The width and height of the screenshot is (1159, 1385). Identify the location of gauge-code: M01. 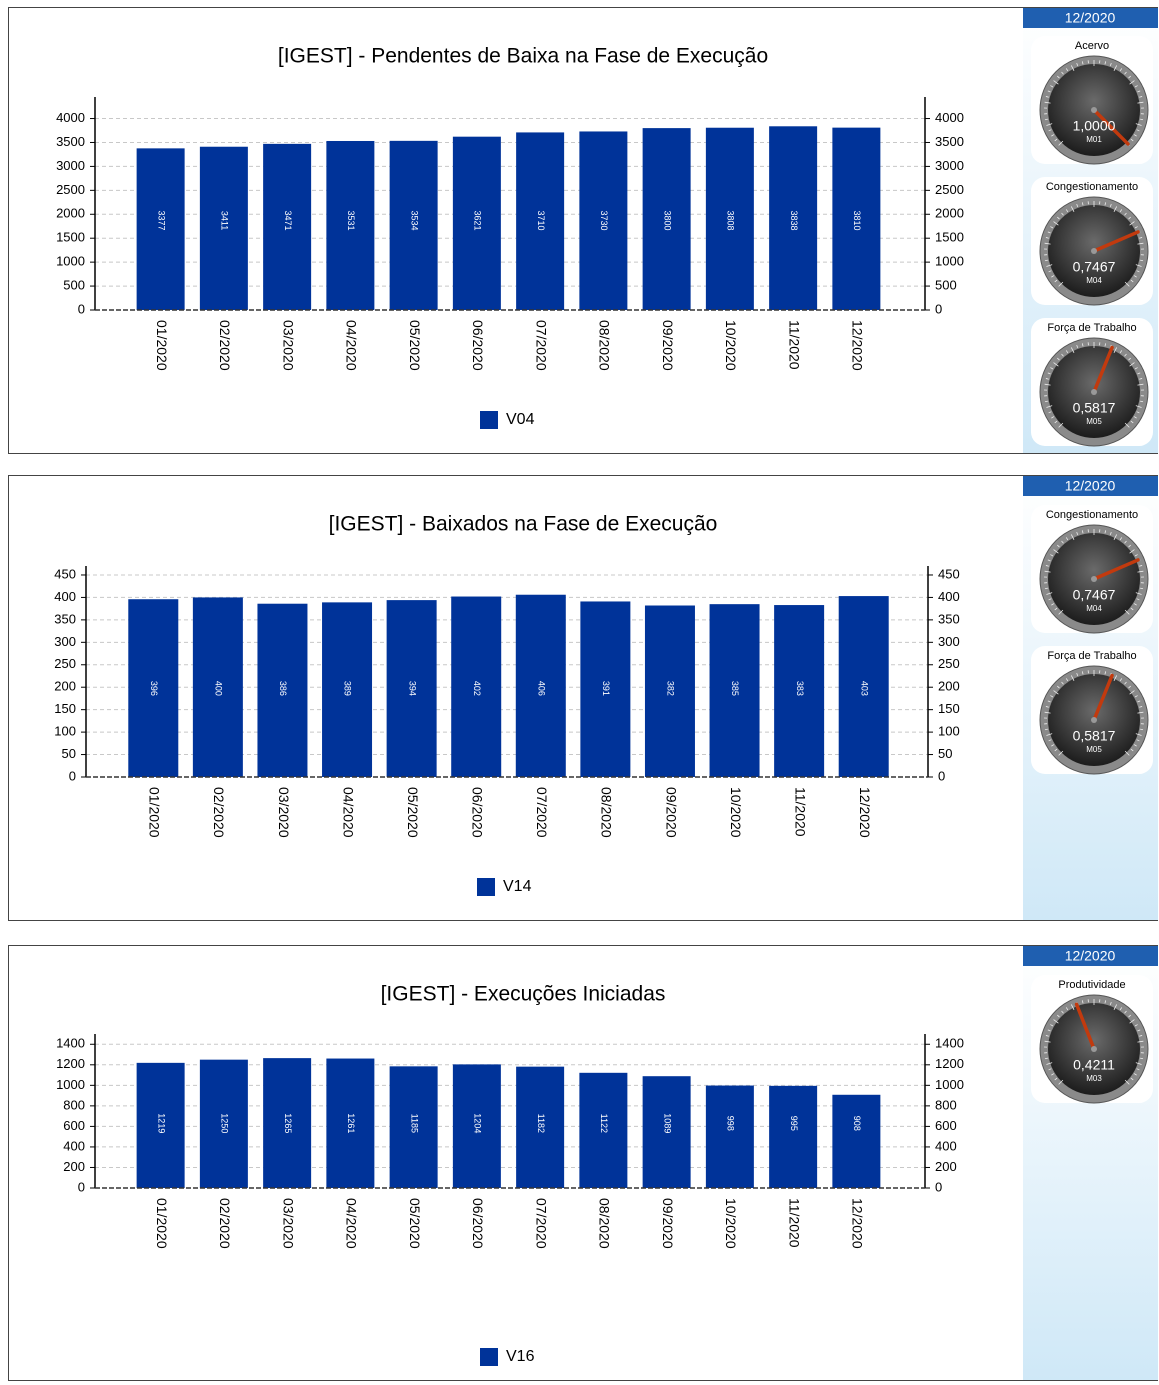
(1094, 139).